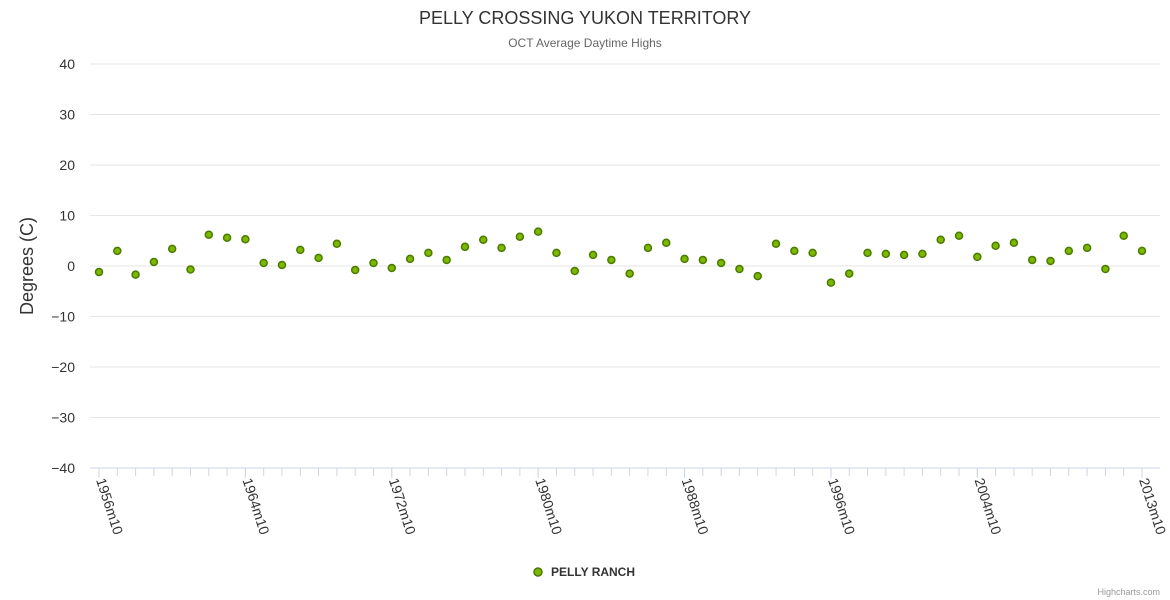  Describe the element at coordinates (63, 266) in the screenshot. I see `y-axis-ticks: 40 30 20 10 0 −10 −20 −30 −40` at that location.